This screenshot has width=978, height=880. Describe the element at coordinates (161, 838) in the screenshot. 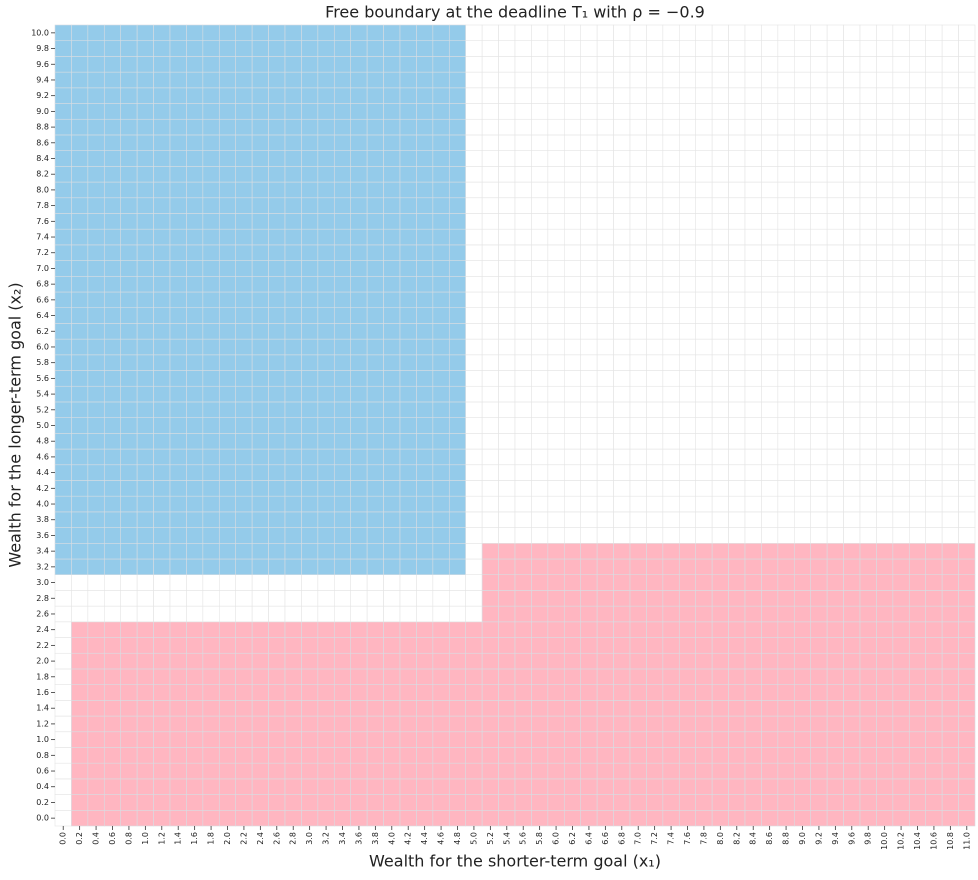

I see `x-tick-label: 1.2` at that location.